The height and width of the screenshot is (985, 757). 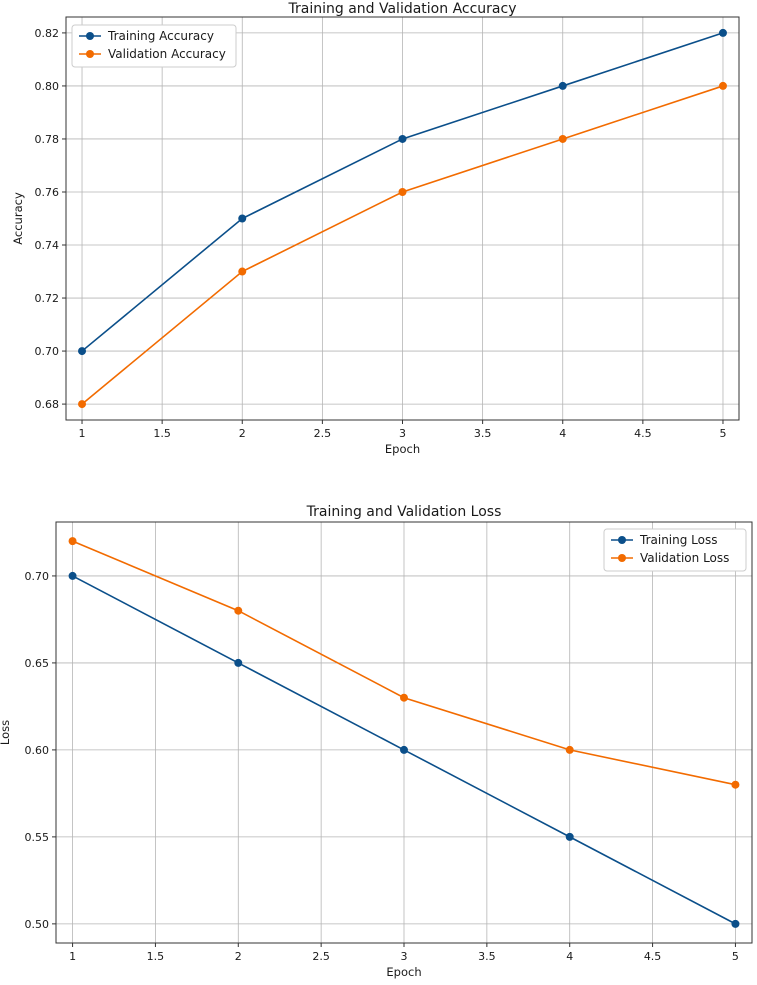 What do you see at coordinates (37, 750) in the screenshot?
I see `y-tick-label: 0.60` at bounding box center [37, 750].